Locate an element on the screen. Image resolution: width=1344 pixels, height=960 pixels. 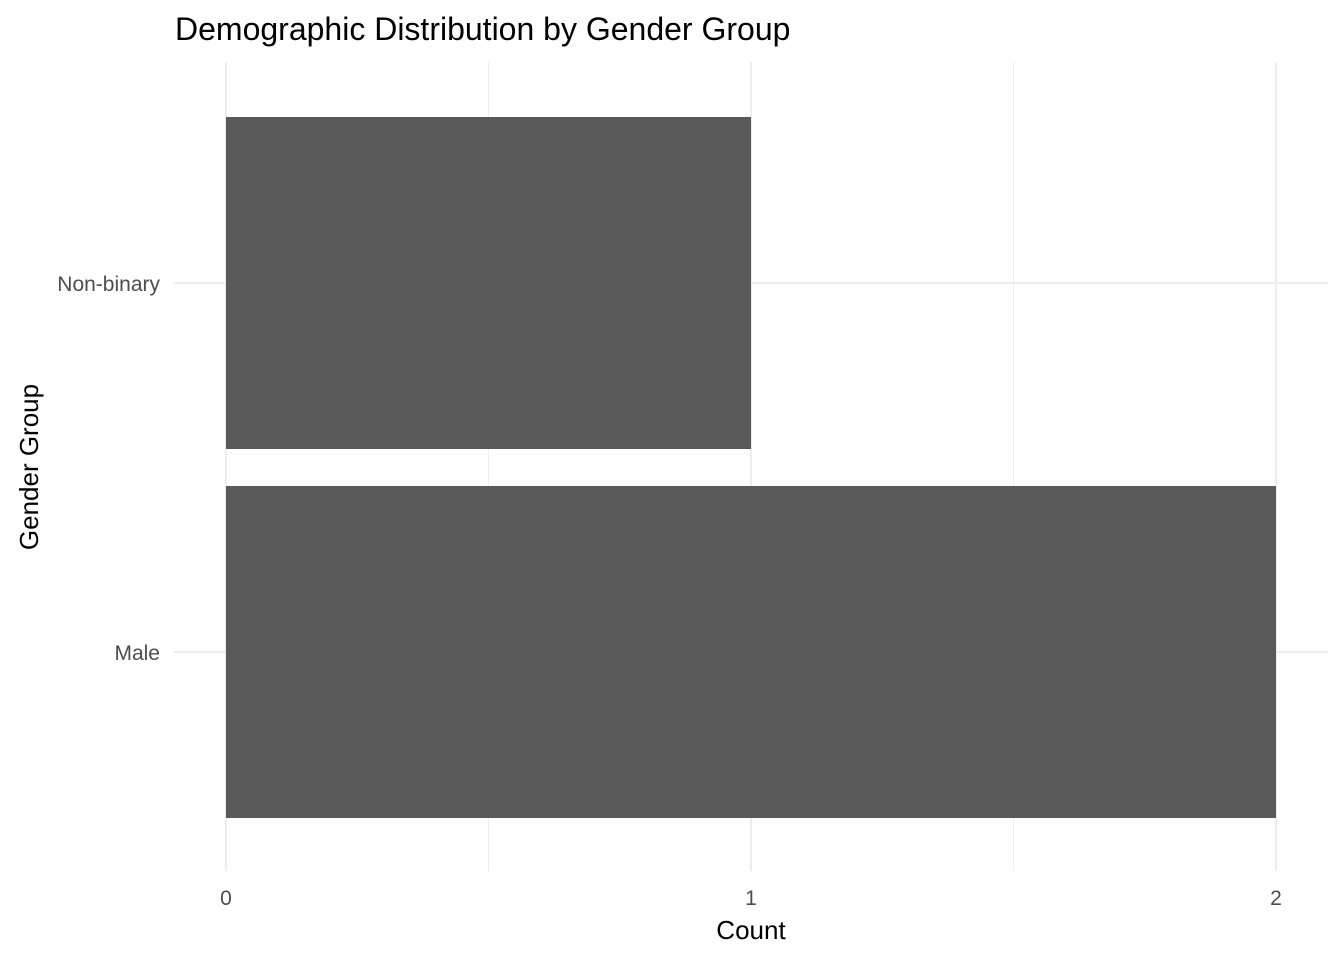
x-axis-title: Count is located at coordinates (751, 930).